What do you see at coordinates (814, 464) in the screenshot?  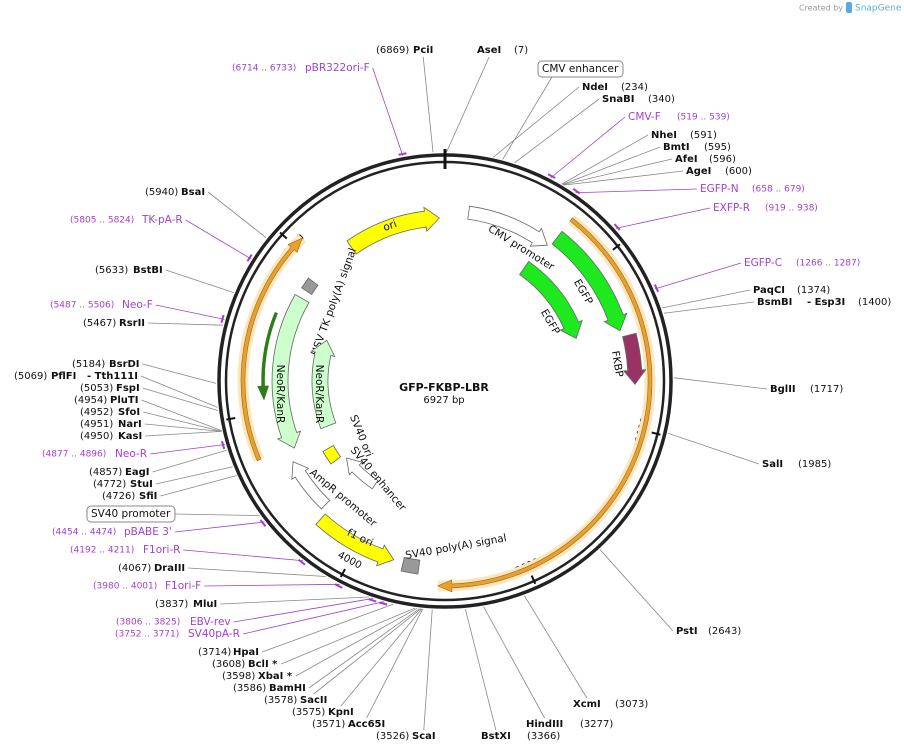 I see `site-position: (1985)` at bounding box center [814, 464].